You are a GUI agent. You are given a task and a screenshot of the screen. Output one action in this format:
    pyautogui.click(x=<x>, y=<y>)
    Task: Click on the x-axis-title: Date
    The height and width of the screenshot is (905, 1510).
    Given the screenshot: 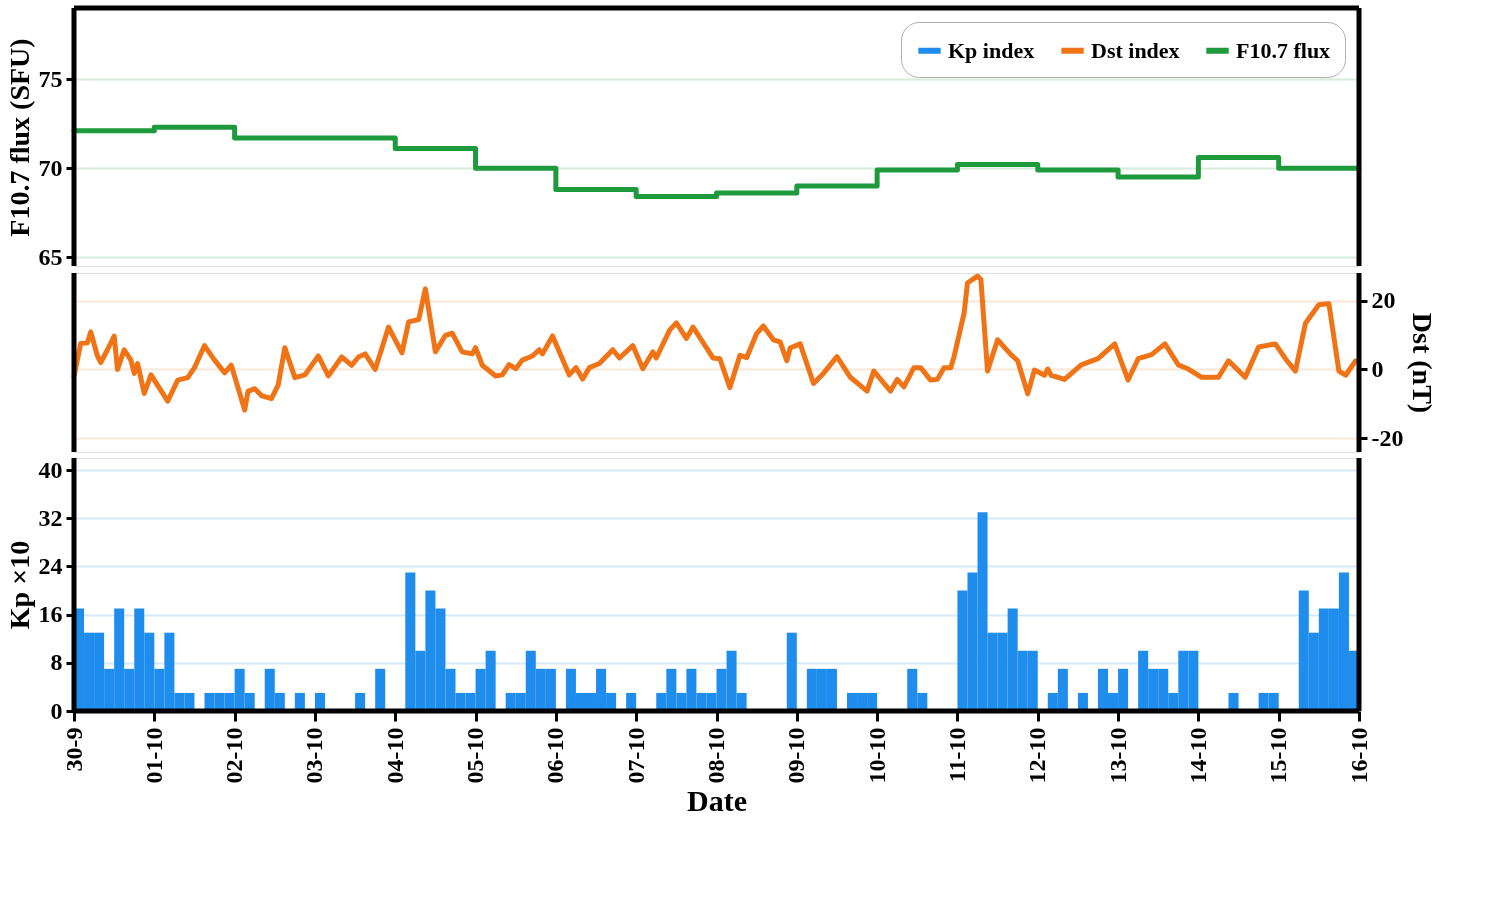 What is the action you would take?
    pyautogui.click(x=717, y=801)
    